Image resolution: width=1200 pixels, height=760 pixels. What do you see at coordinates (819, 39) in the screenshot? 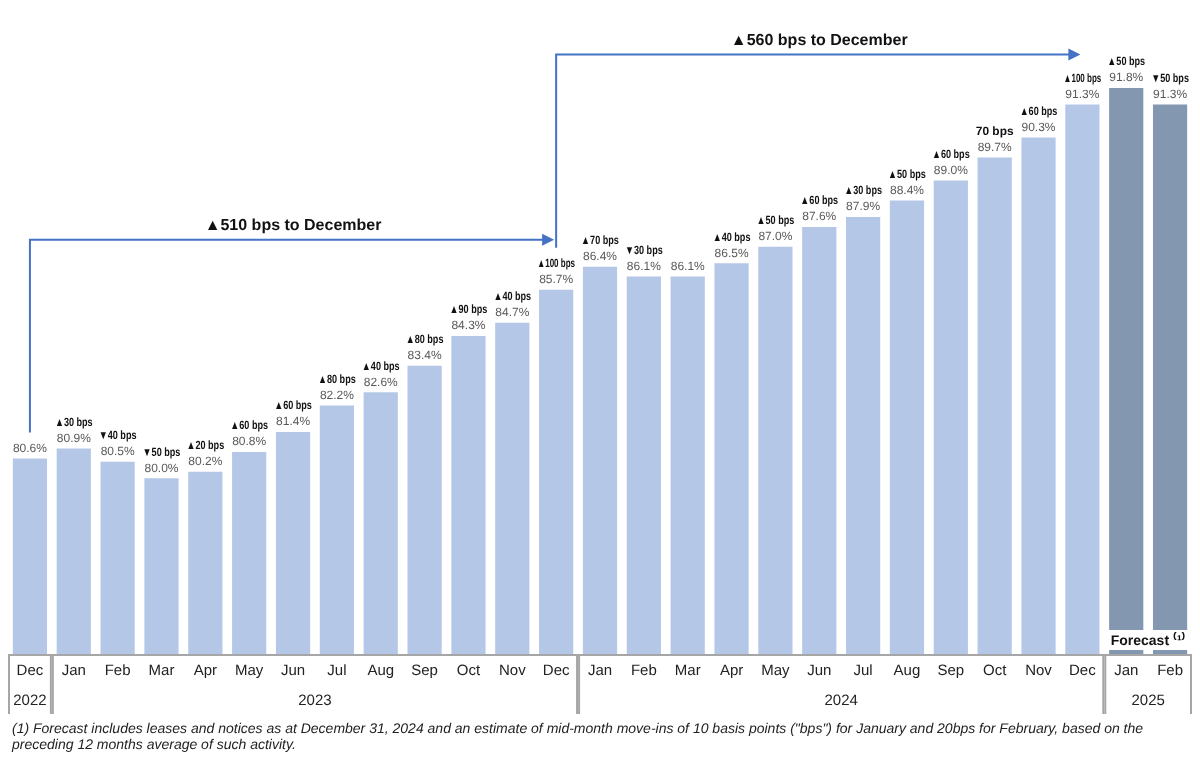
I see `text: ▲560 bps to December` at bounding box center [819, 39].